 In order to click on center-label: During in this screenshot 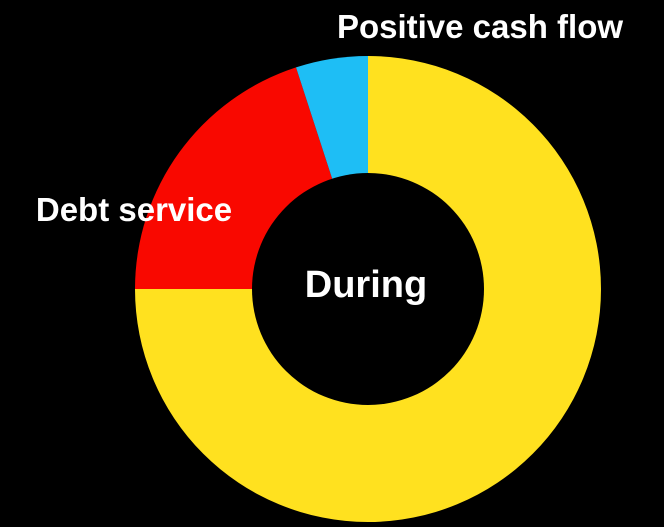, I will do `click(366, 285)`.